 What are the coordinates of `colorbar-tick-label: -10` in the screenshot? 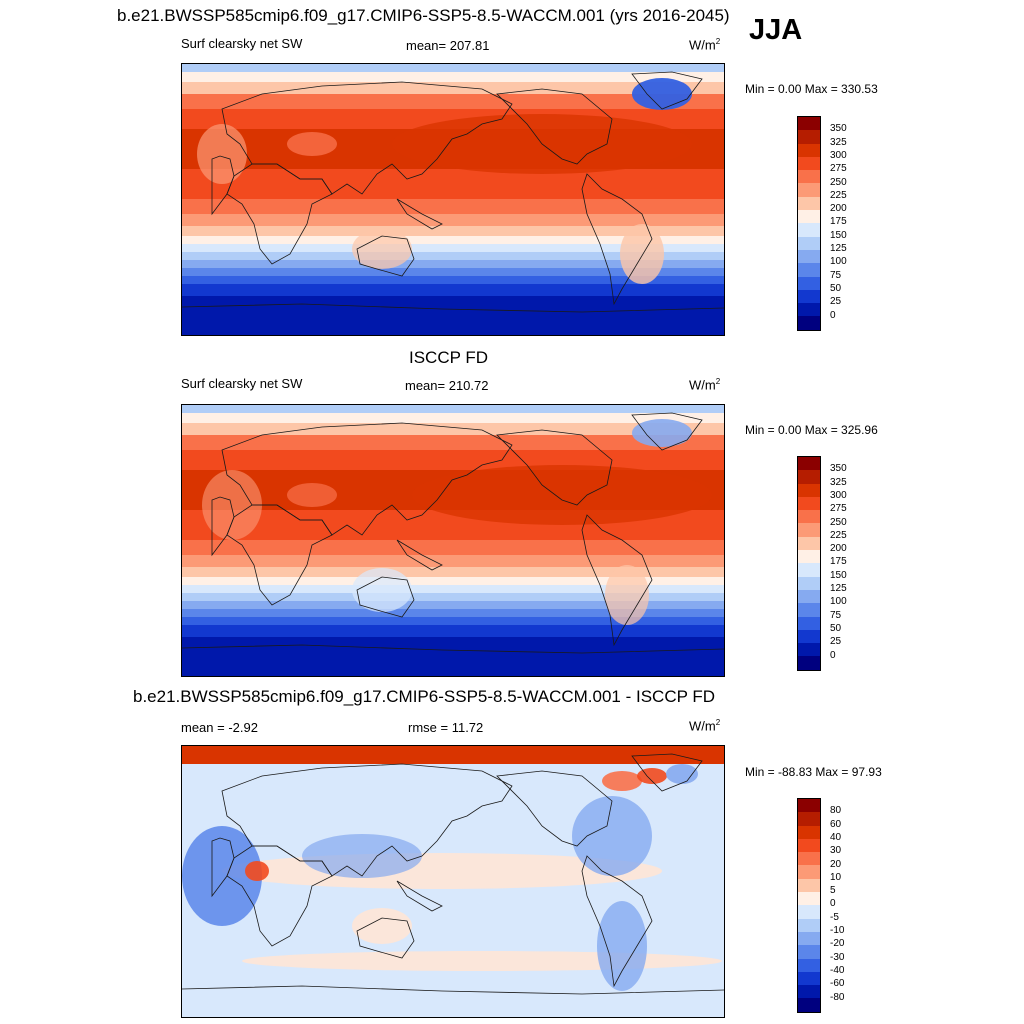 It's located at (837, 930).